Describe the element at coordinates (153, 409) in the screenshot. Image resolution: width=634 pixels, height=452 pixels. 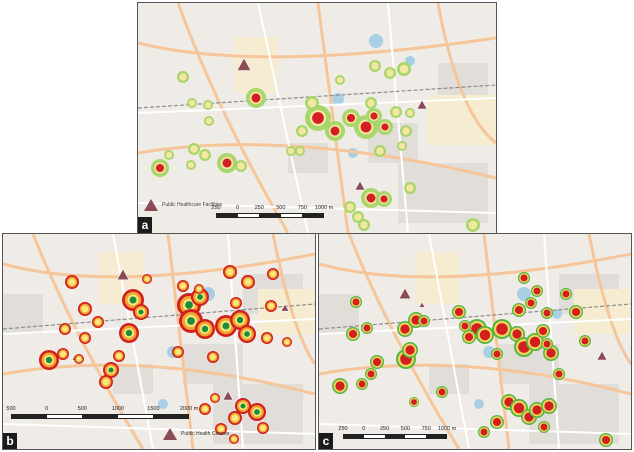
I see `scale-label: 1500` at that location.